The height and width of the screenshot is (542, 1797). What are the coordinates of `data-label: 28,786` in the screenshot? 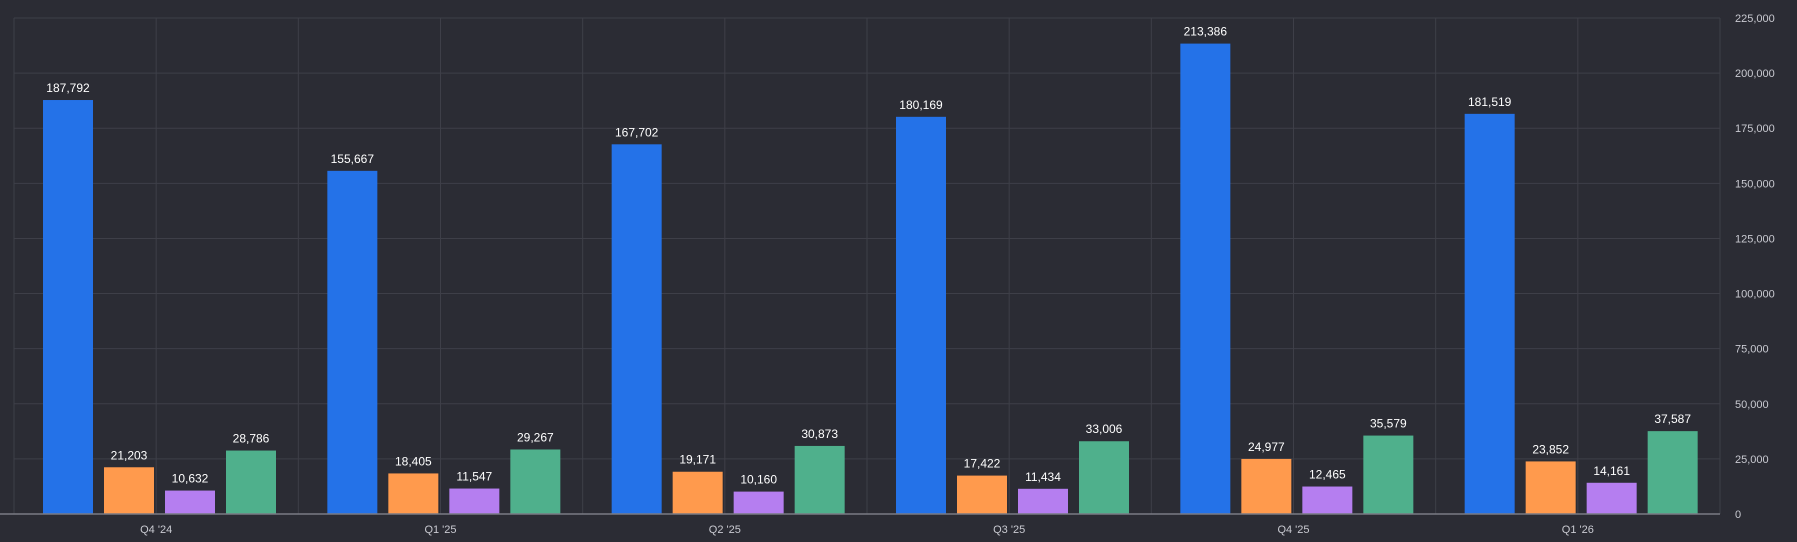 It's located at (251, 439).